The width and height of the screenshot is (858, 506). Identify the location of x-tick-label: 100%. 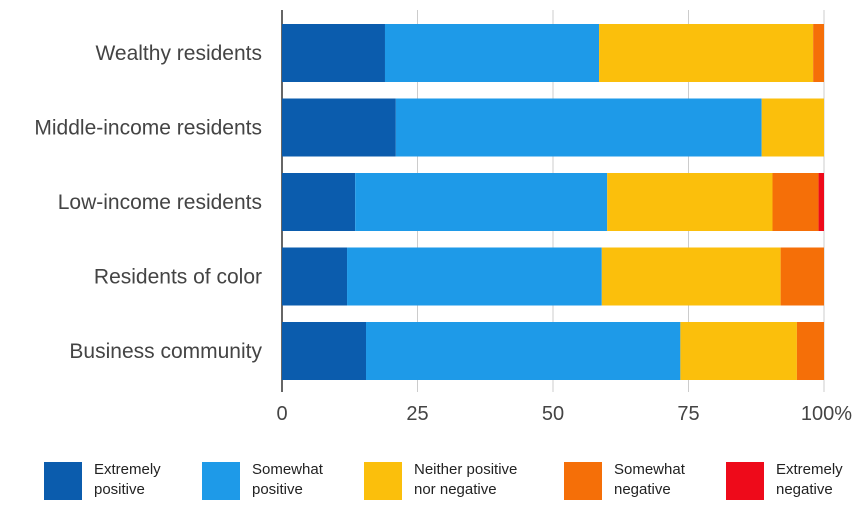
(826, 414).